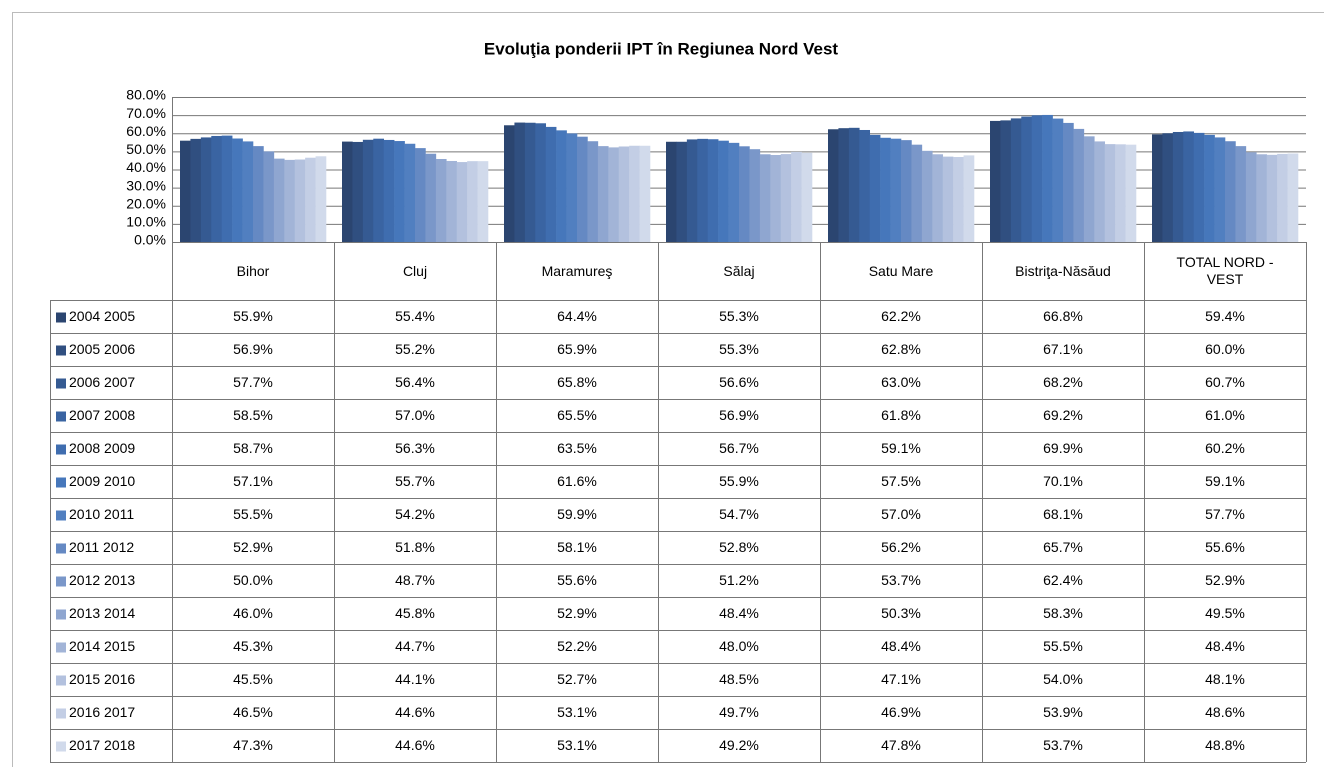 Image resolution: width=1324 pixels, height=767 pixels. What do you see at coordinates (146, 203) in the screenshot?
I see `y-tick-label: 20.0%` at bounding box center [146, 203].